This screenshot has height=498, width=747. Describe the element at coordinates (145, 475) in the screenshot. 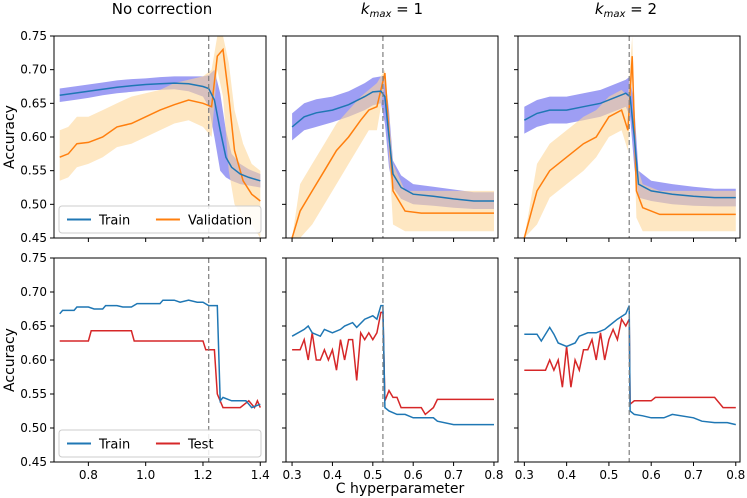

I see `x-tick-label: 1.0` at that location.